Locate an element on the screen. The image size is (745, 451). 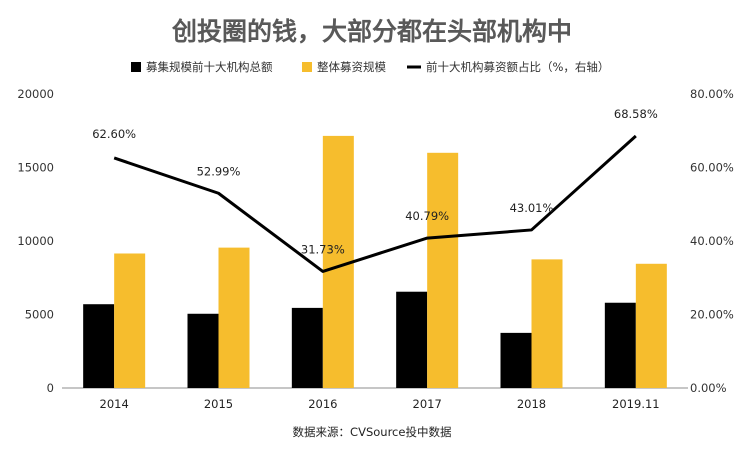
legend-swatch-top10 is located at coordinates (136, 67).